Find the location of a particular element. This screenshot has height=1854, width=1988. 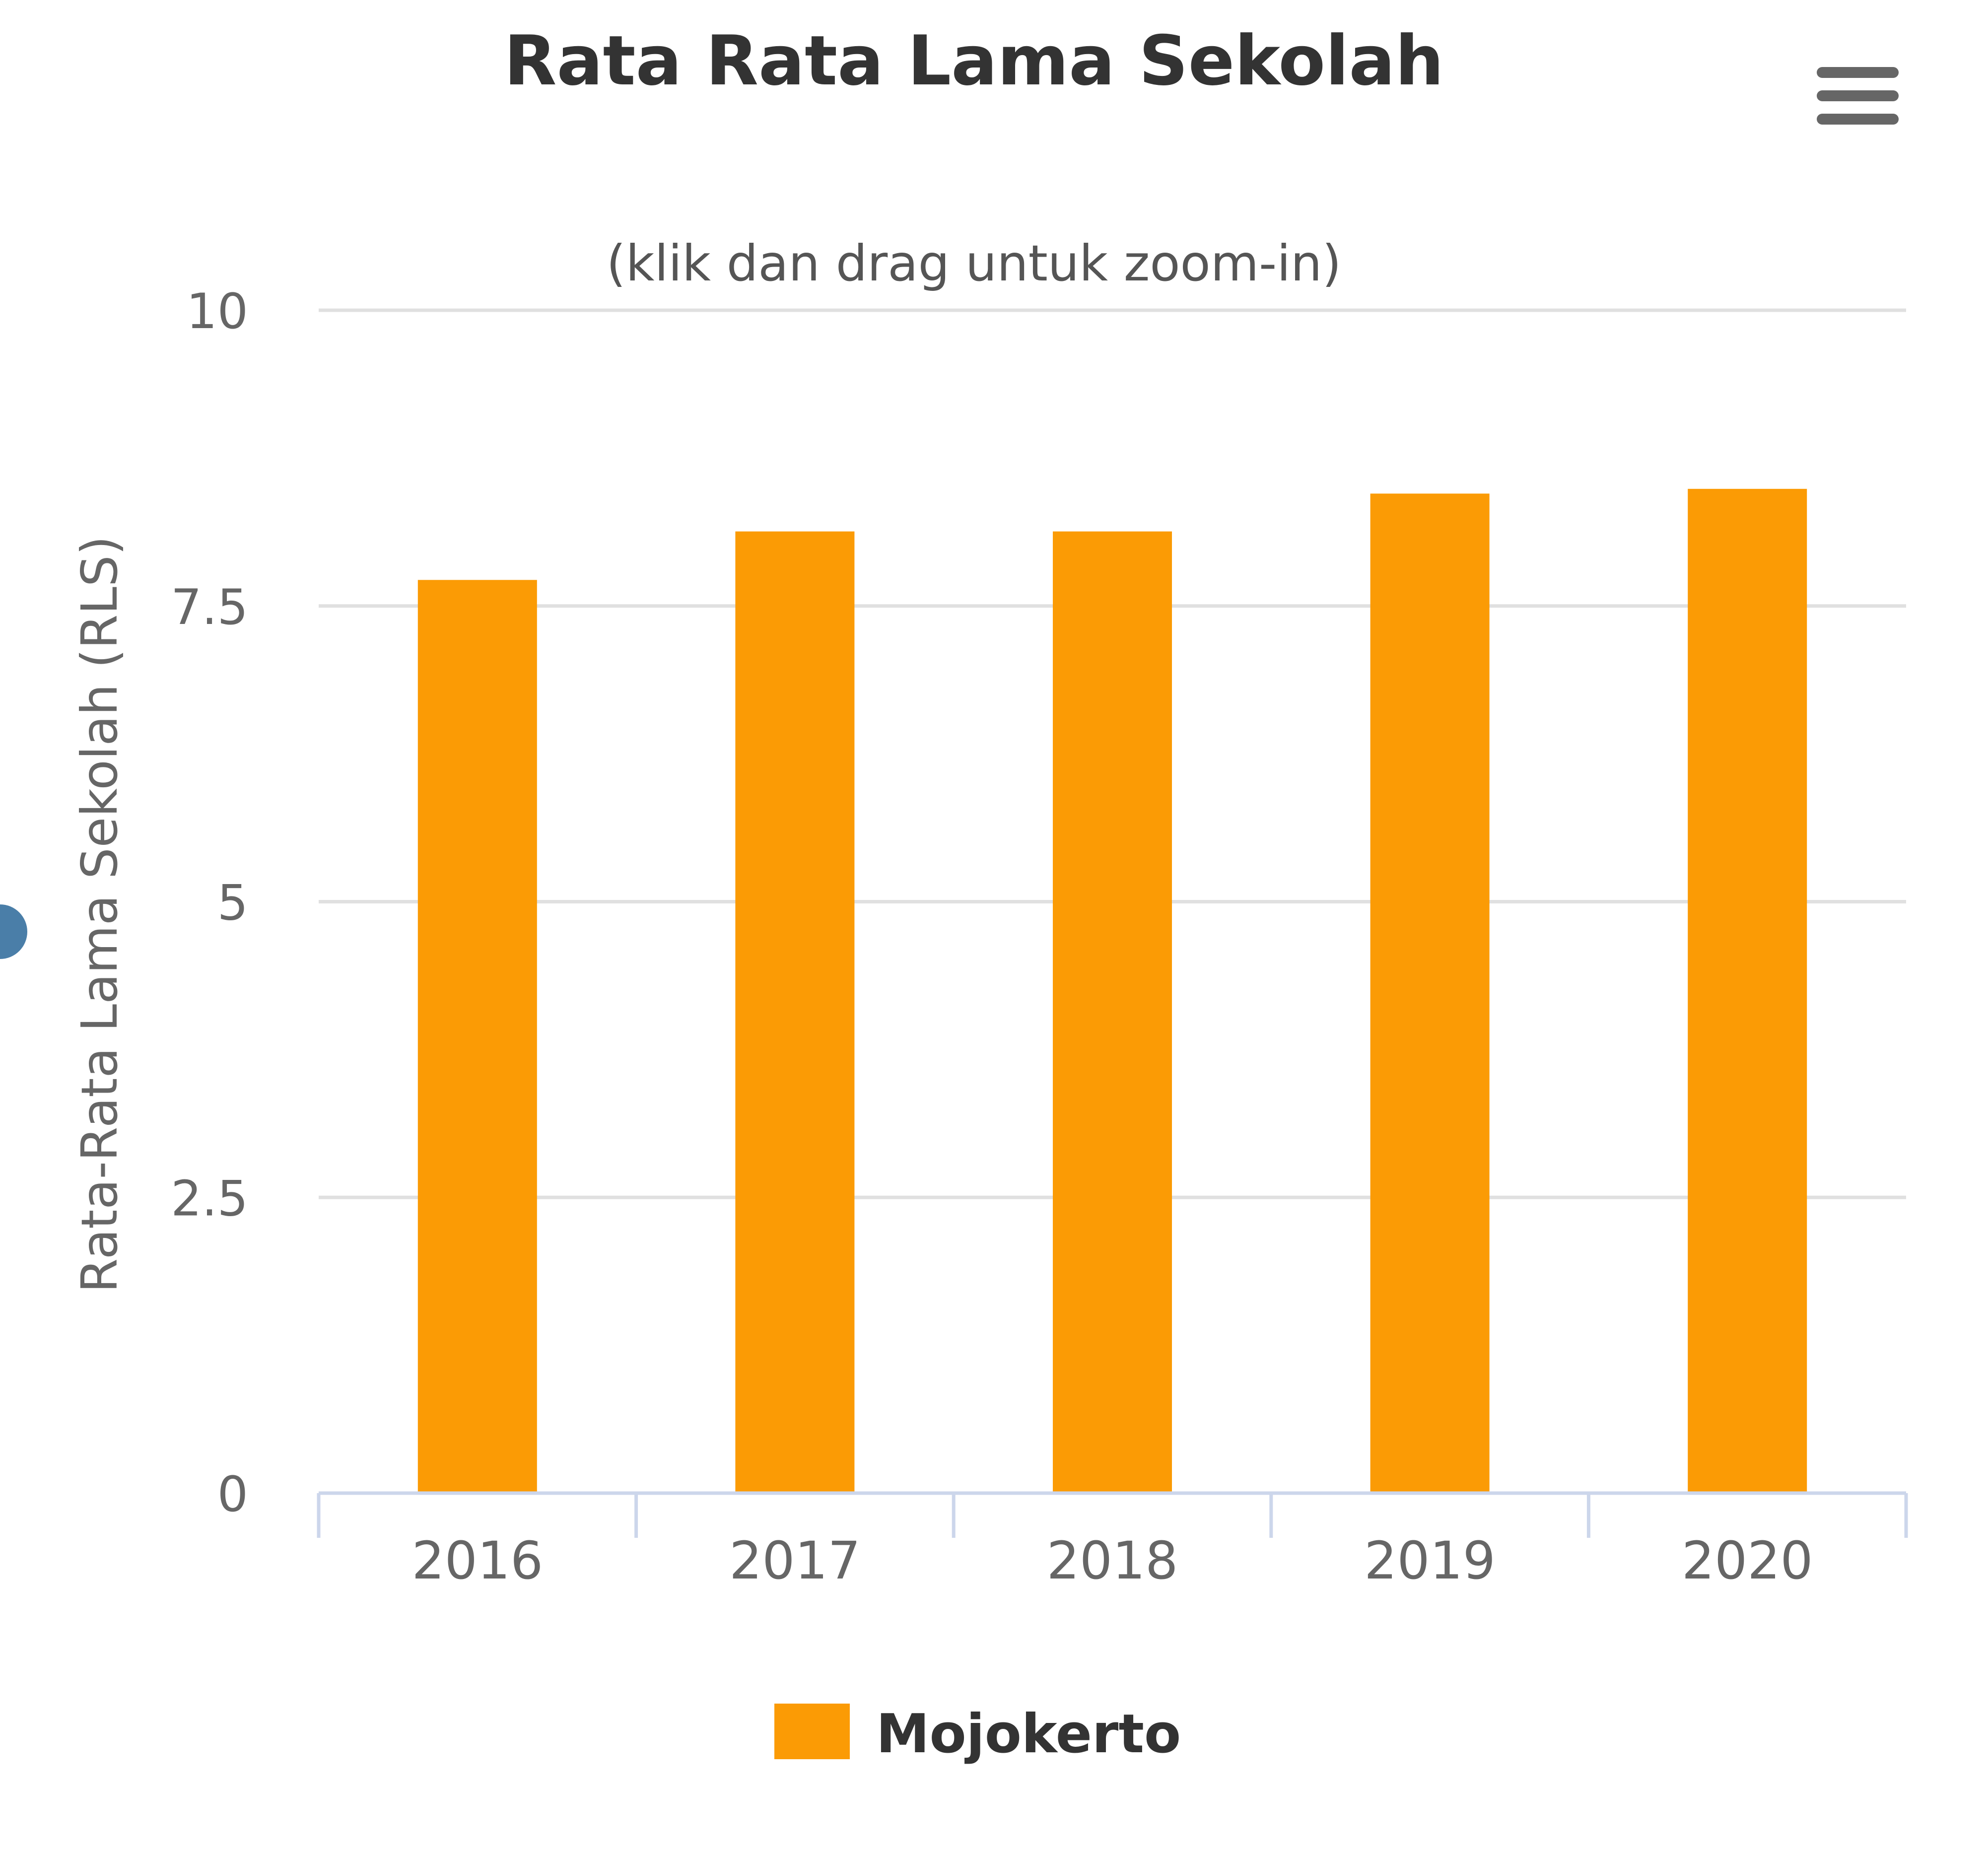

x-tick-label: 2019 is located at coordinates (1430, 1561).